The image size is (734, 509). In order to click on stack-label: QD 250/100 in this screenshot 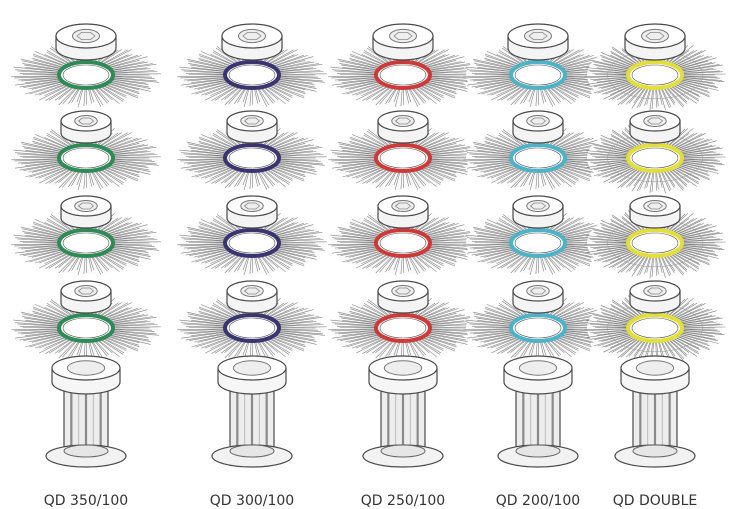, I will do `click(403, 501)`.